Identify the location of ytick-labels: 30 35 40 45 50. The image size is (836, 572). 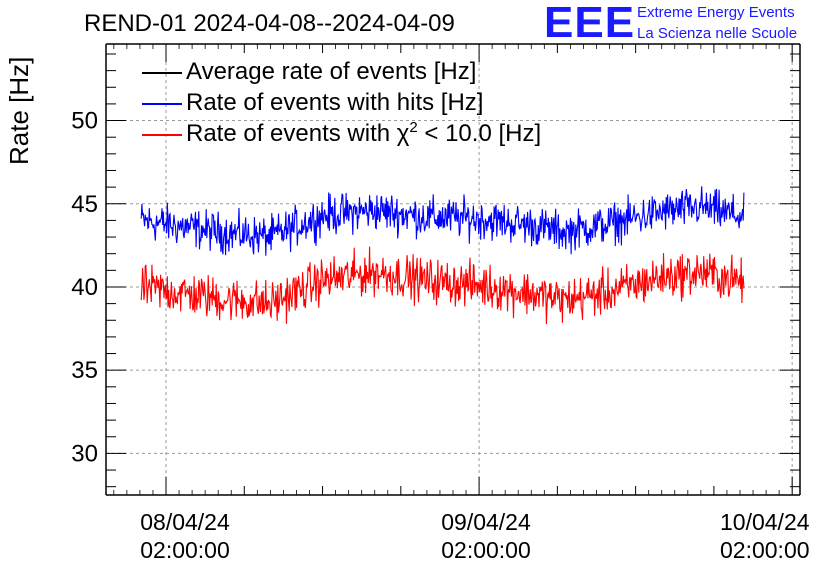
(84, 288).